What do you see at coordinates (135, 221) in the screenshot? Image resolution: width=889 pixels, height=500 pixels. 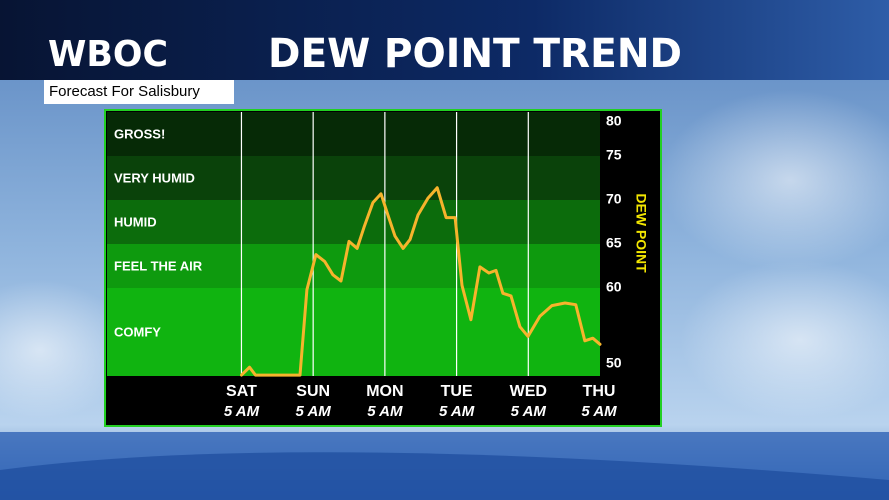 I see `zone-label: HUMID` at bounding box center [135, 221].